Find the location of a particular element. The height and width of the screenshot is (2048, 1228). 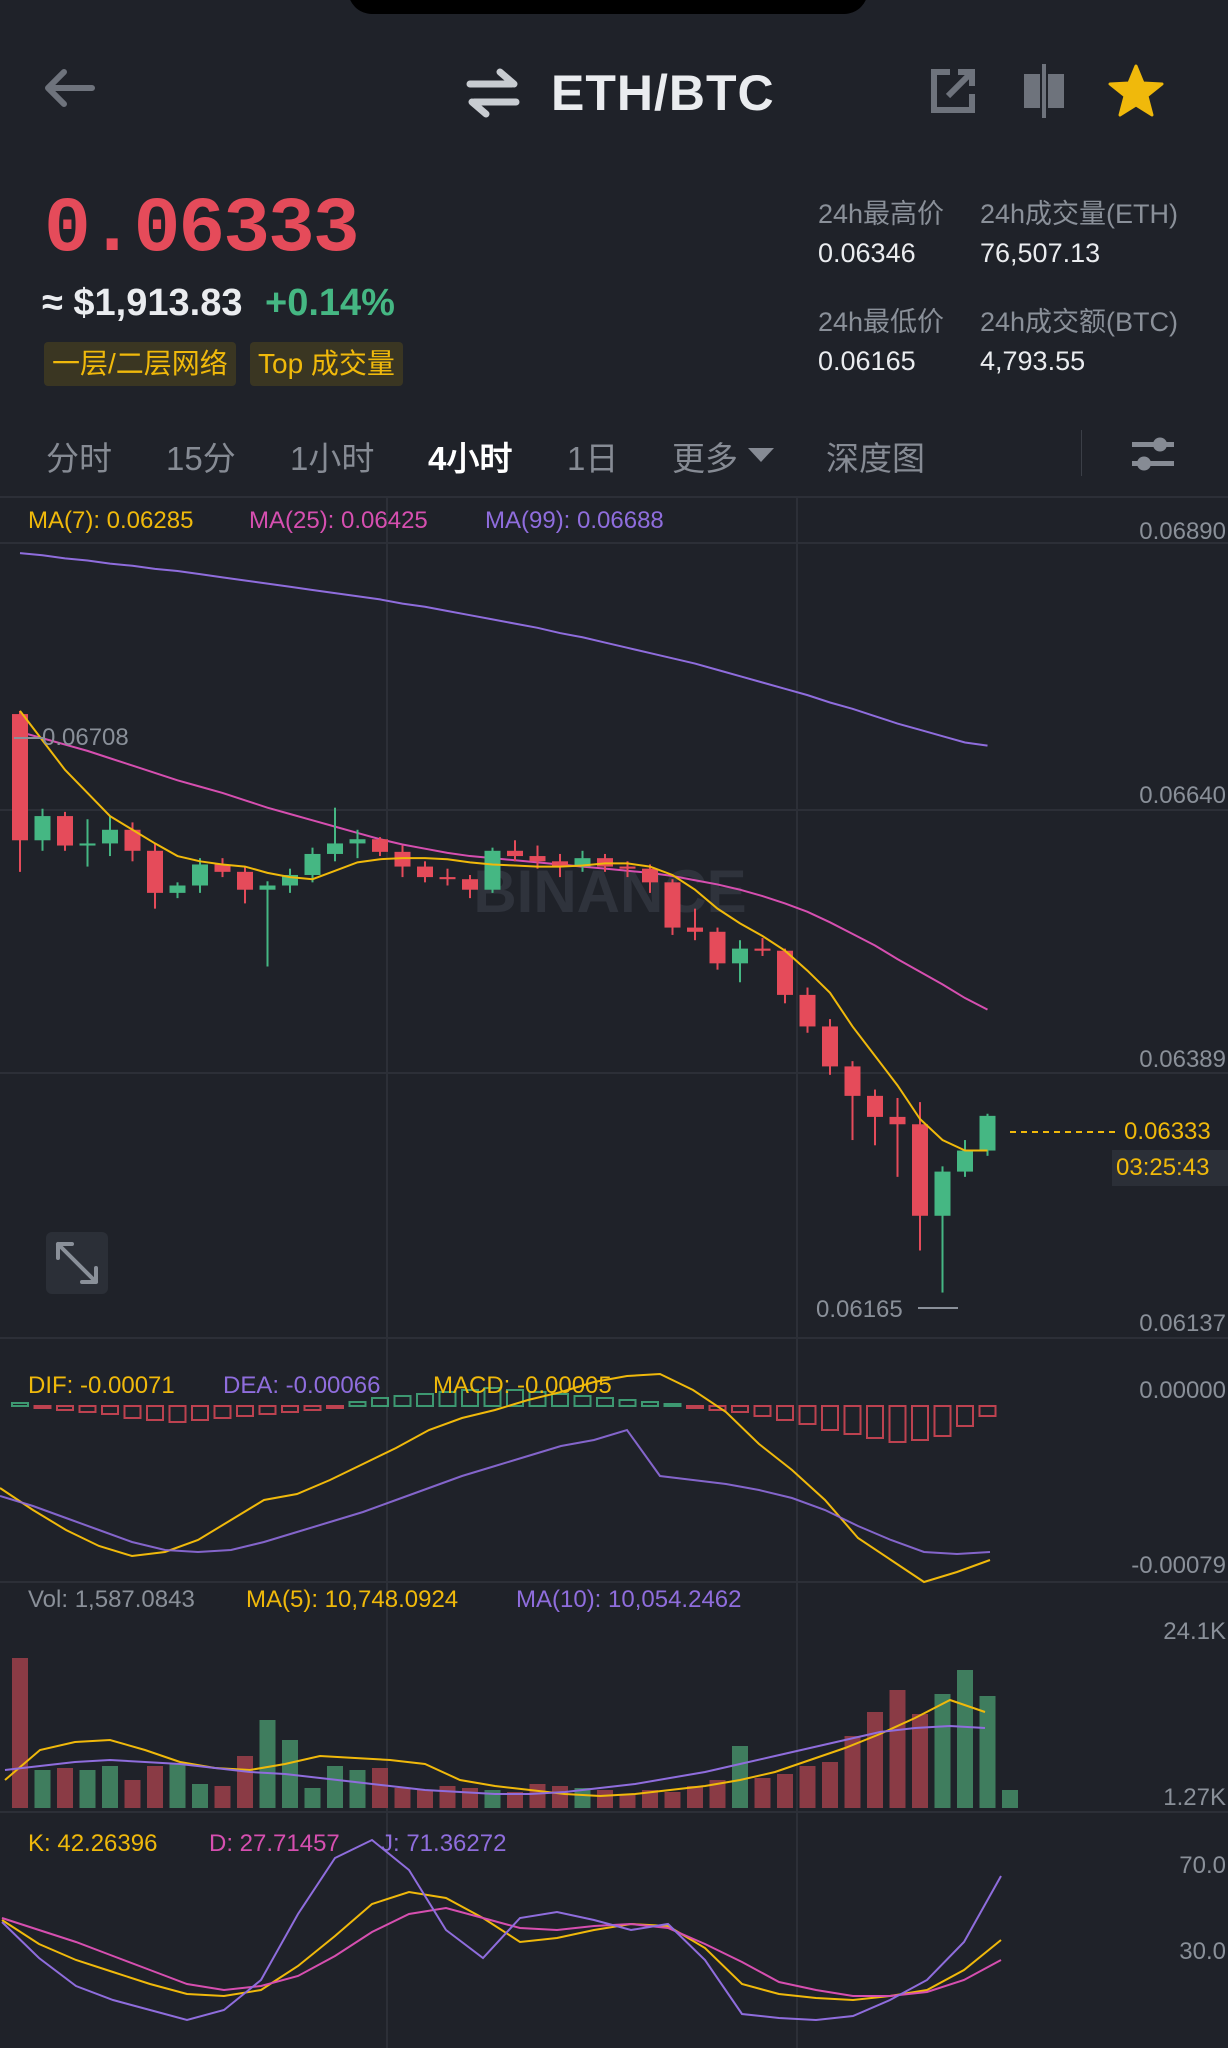

high-marker-label: 0.06708 is located at coordinates (85, 737).